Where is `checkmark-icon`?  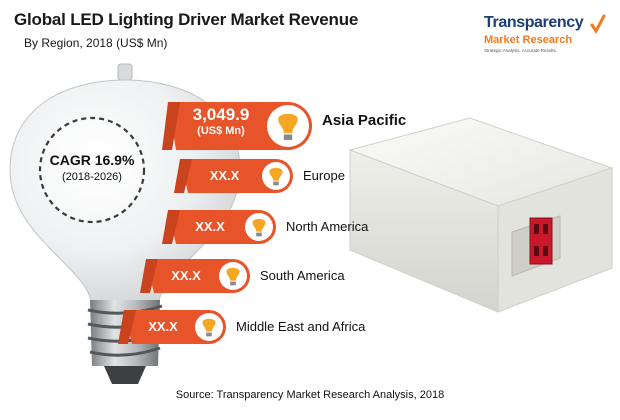
checkmark-icon is located at coordinates (598, 24).